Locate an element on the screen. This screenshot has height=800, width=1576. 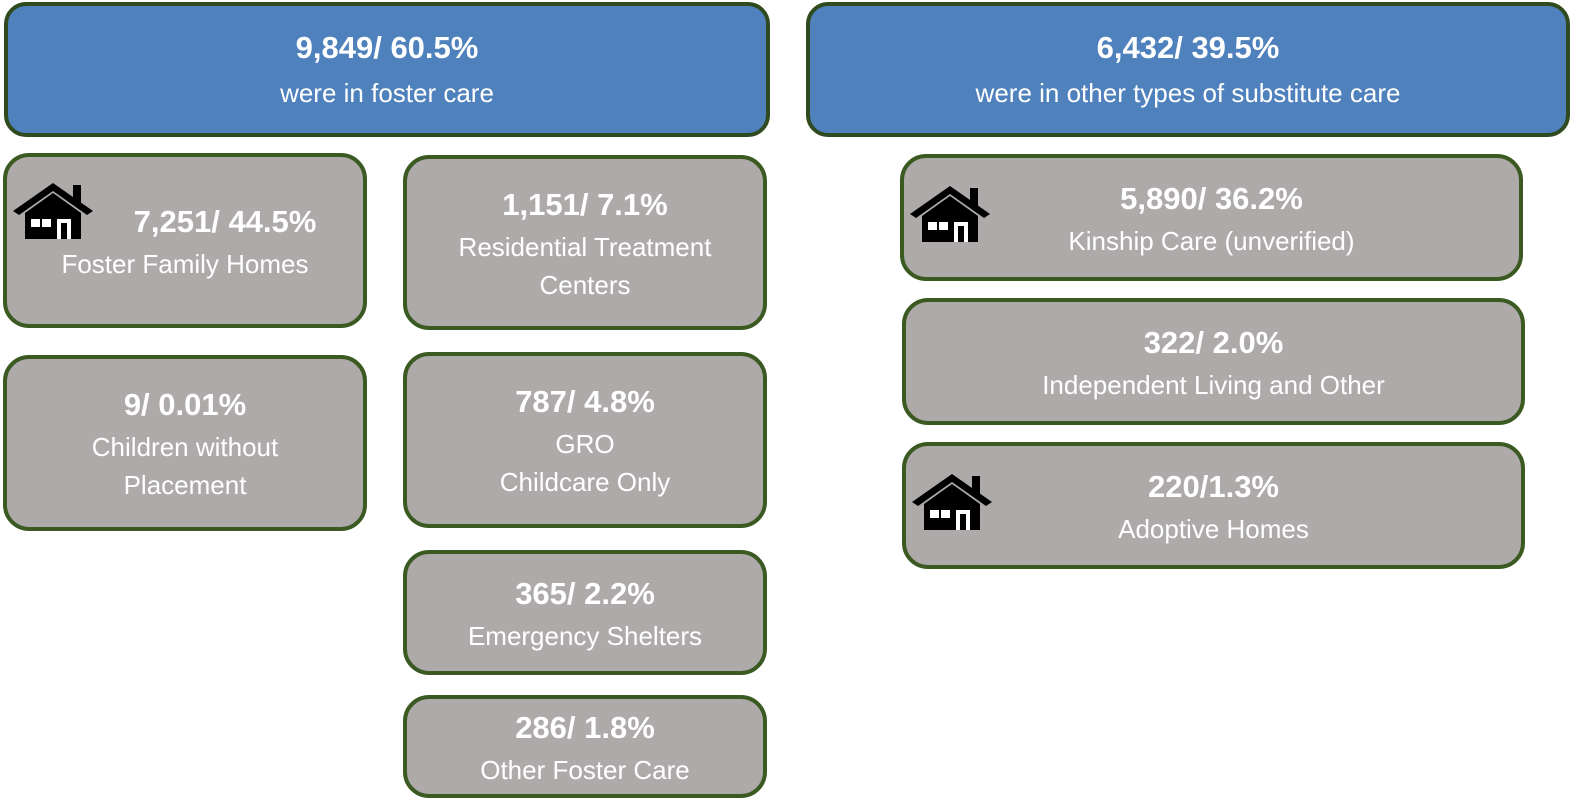
placement-box: 9/ 0.01% Children without Placement is located at coordinates (185, 443).